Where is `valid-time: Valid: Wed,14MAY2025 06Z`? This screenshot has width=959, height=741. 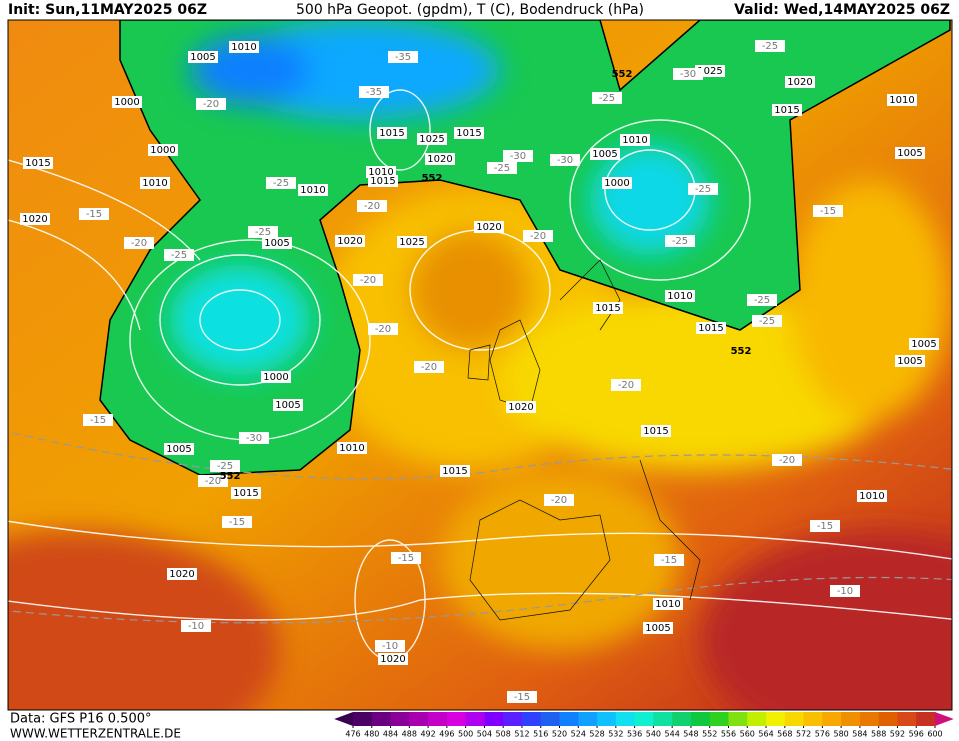
valid-time: Valid: Wed,14MAY2025 06Z is located at coordinates (842, 10).